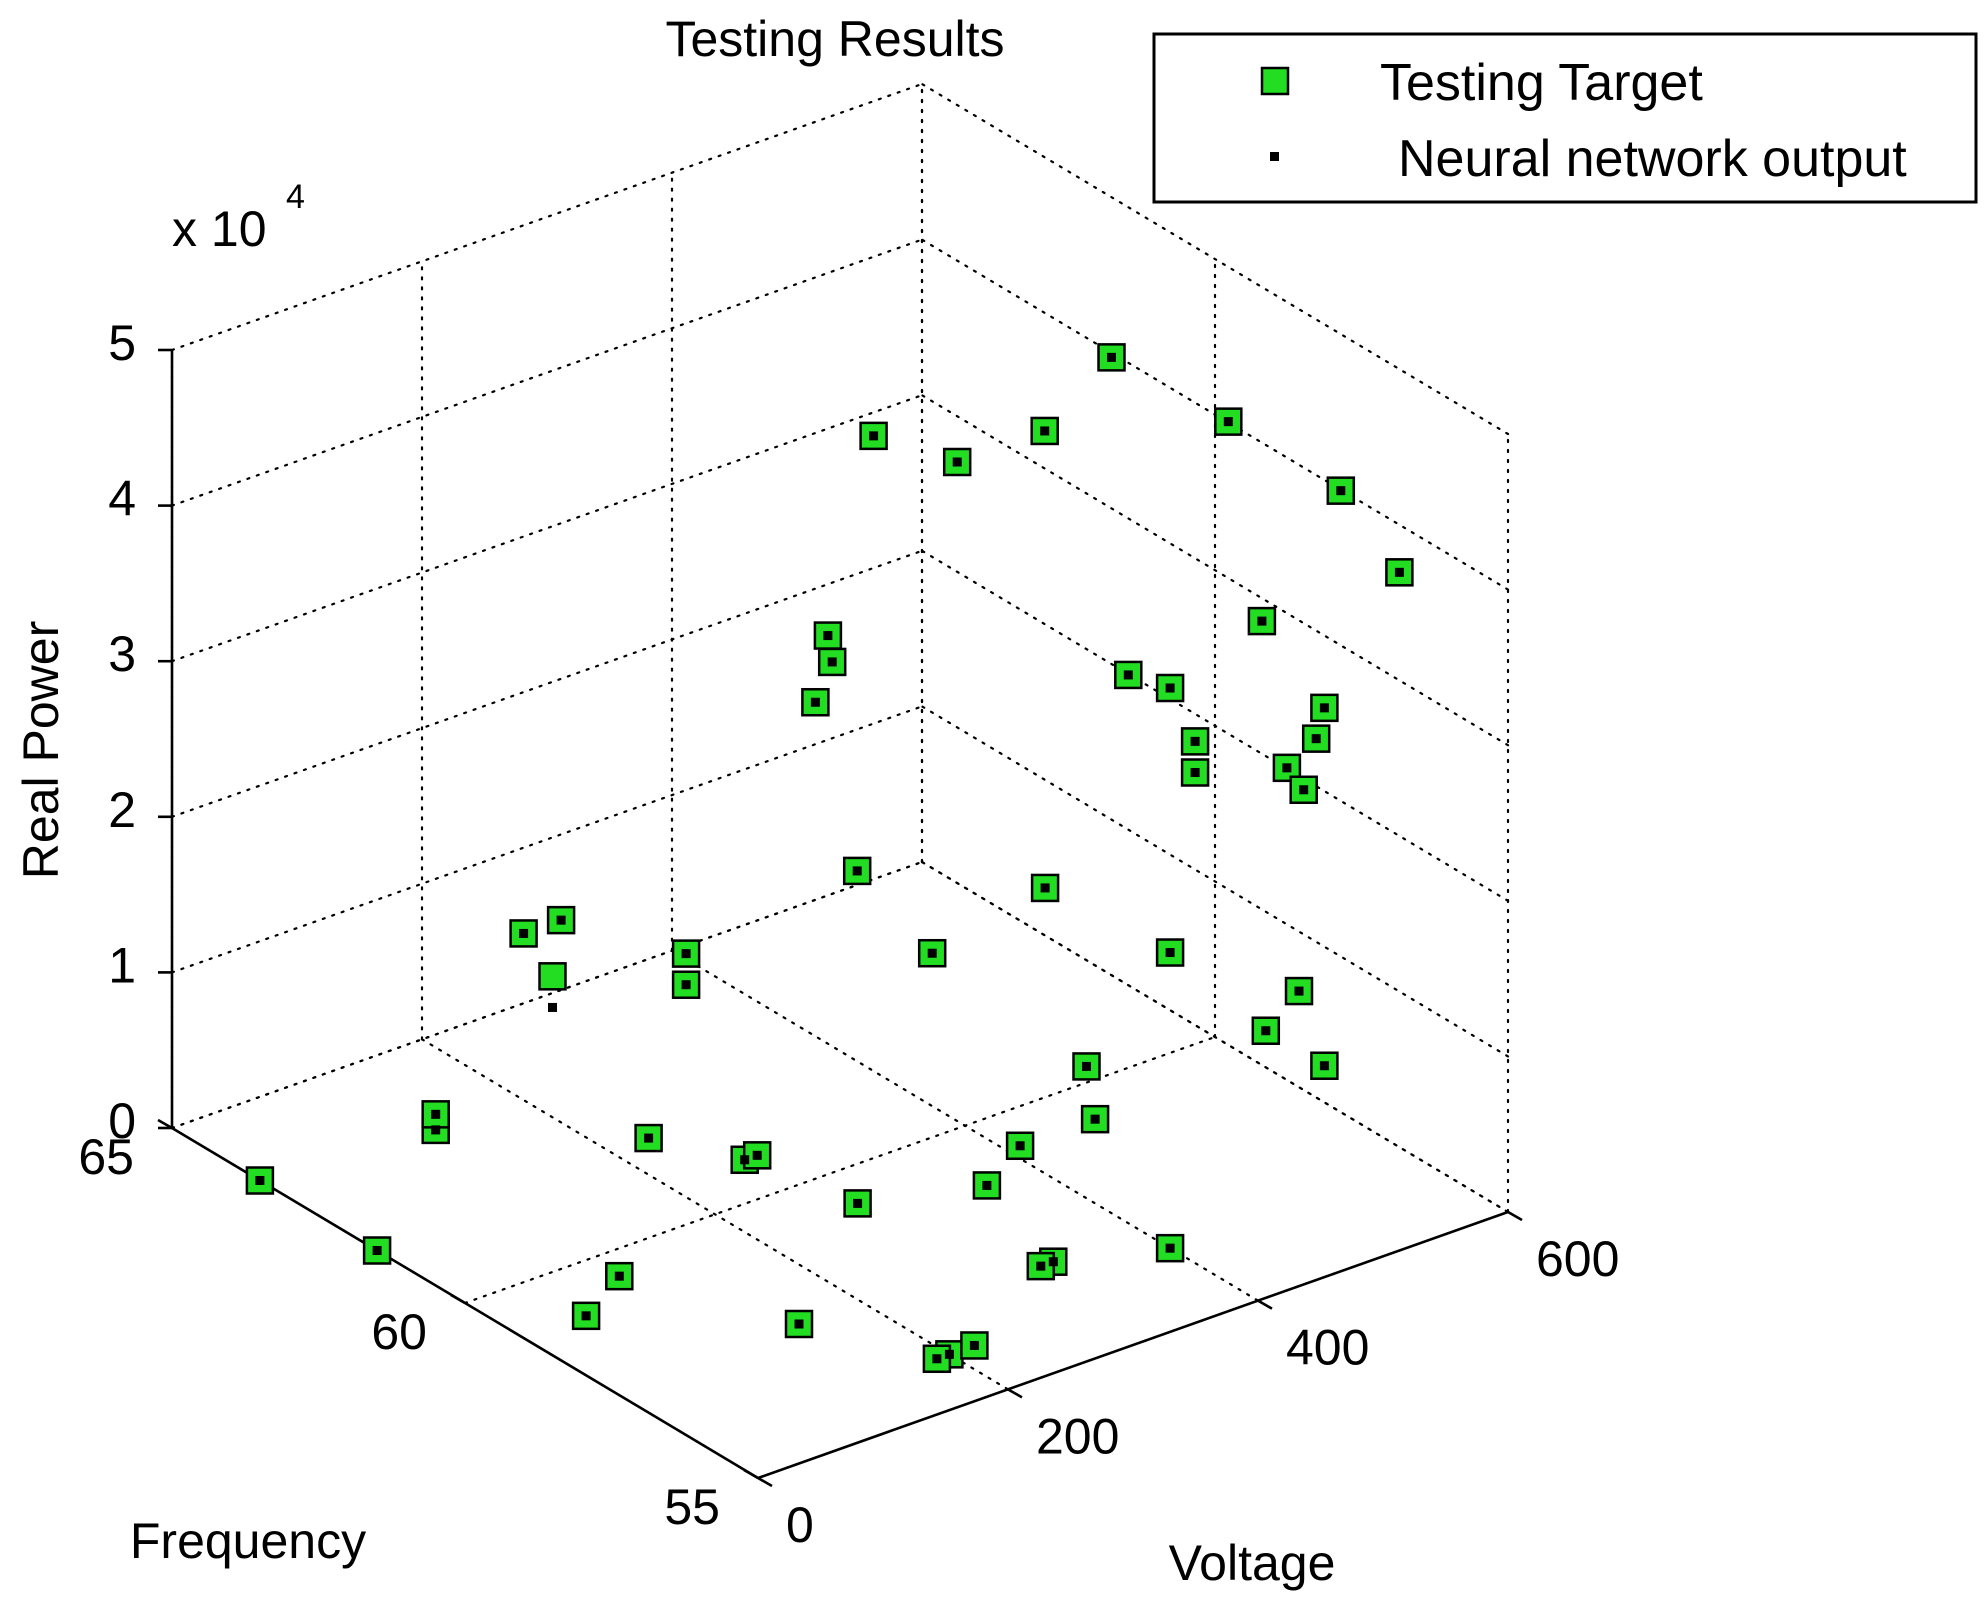 The width and height of the screenshot is (1986, 1613). What do you see at coordinates (692, 1507) in the screenshot?
I see `x-tick-label: 55` at bounding box center [692, 1507].